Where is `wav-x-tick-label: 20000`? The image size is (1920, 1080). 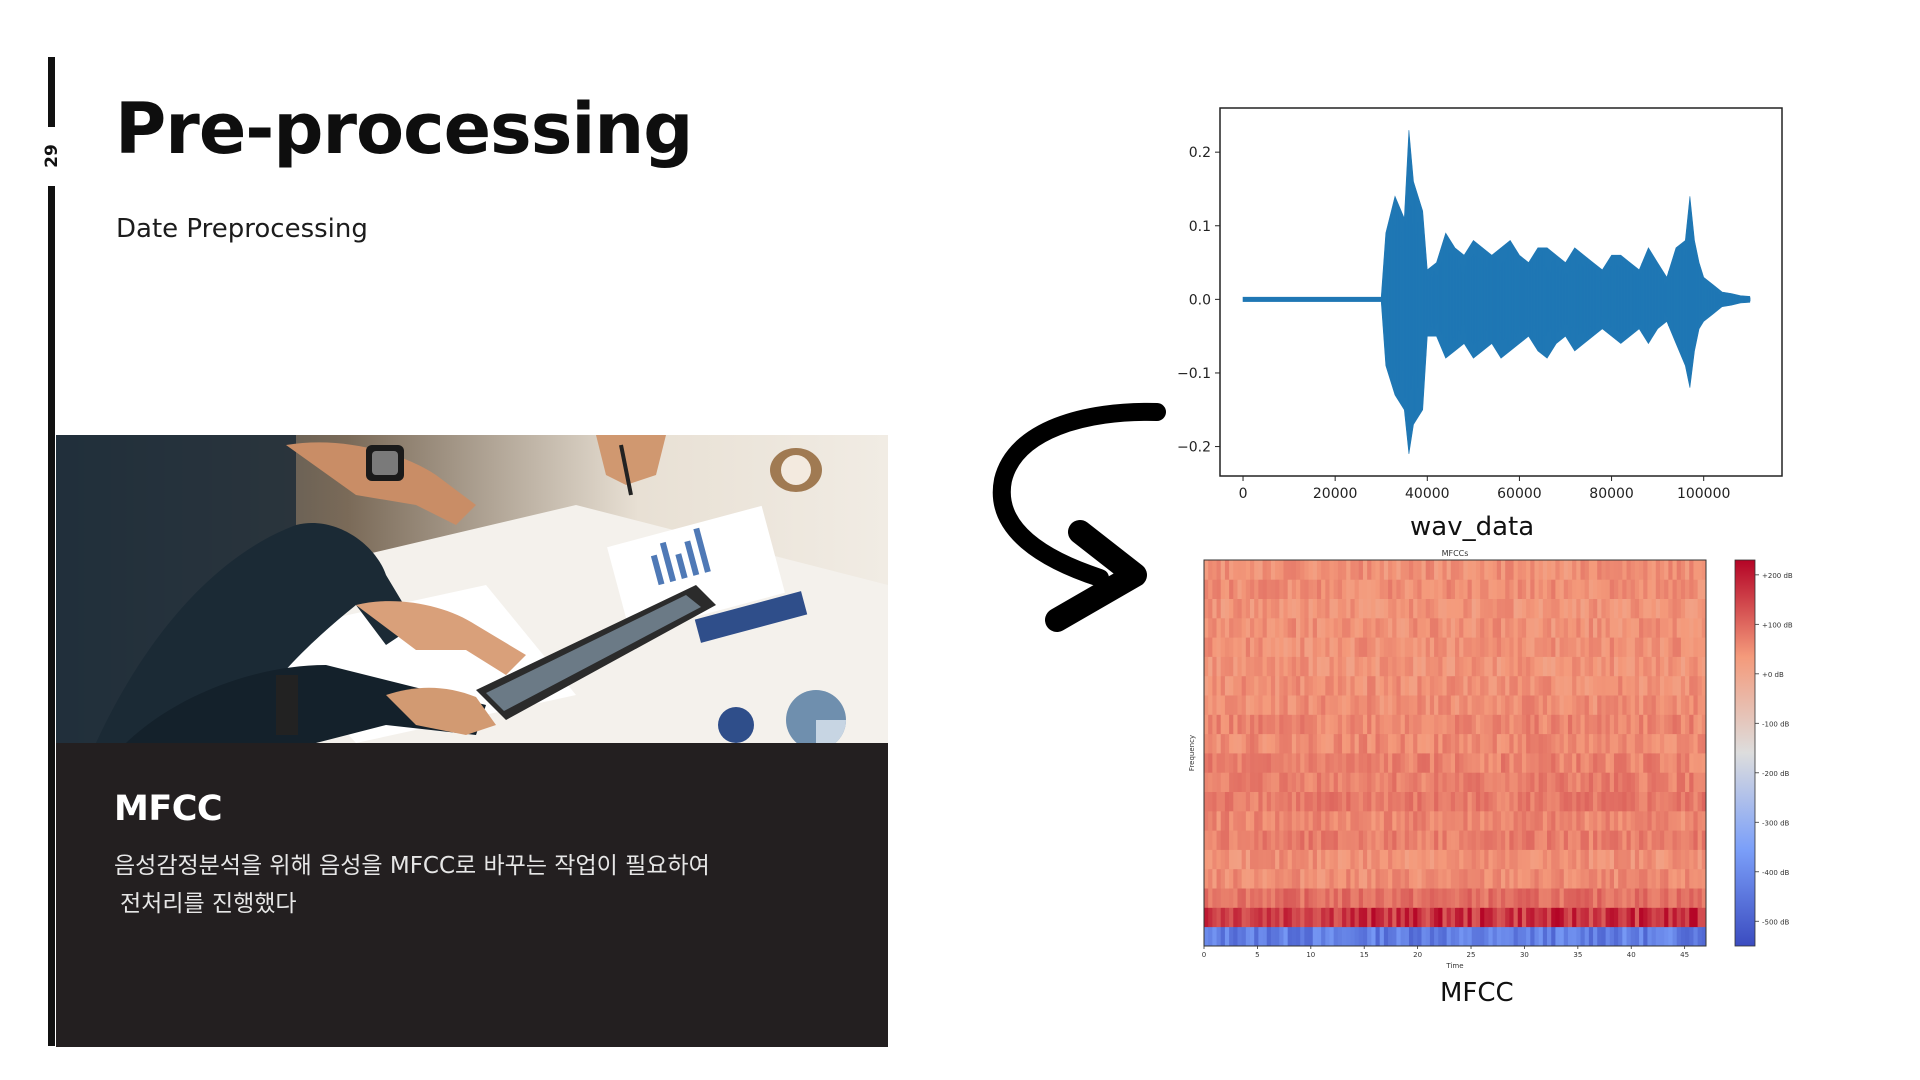 wav-x-tick-label: 20000 is located at coordinates (1335, 494).